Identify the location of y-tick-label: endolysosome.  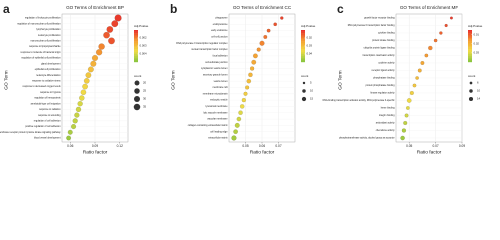
(221, 25).